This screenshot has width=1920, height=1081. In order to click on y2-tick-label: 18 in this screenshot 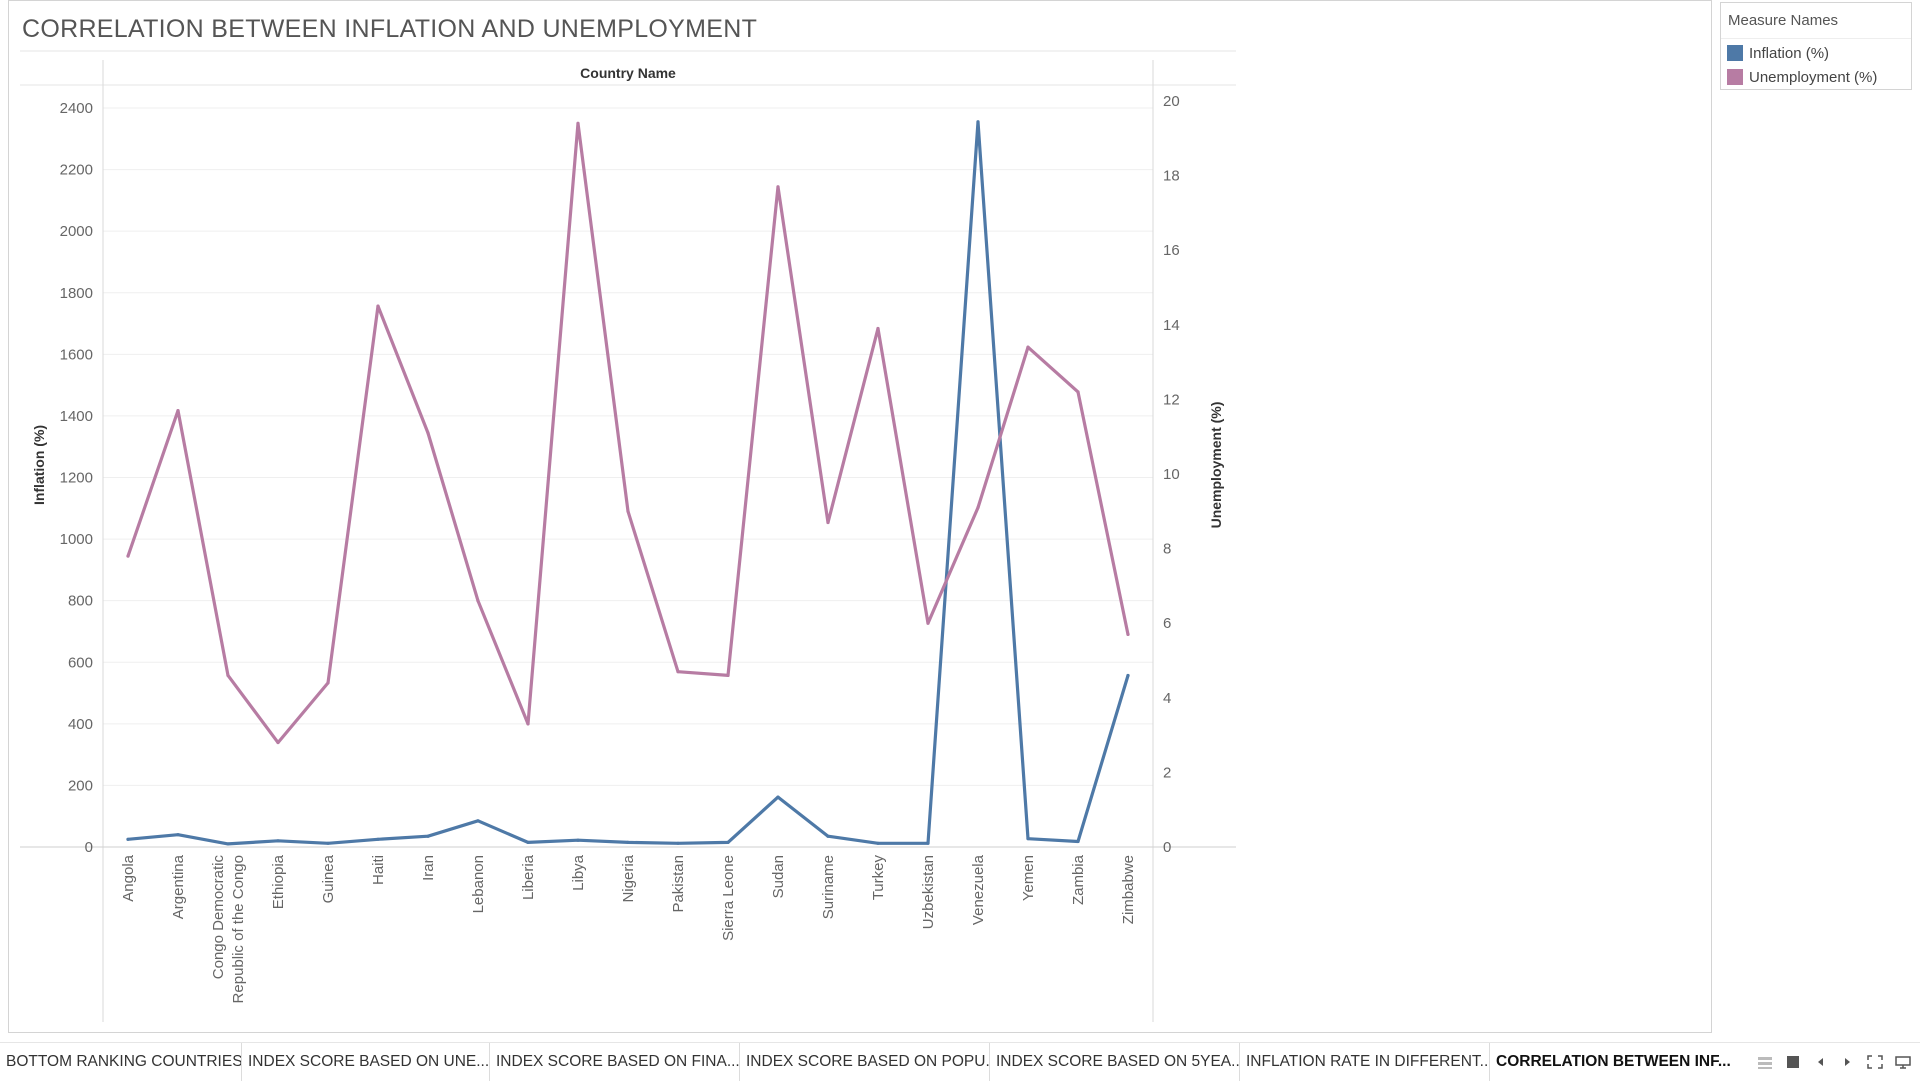, I will do `click(1171, 176)`.